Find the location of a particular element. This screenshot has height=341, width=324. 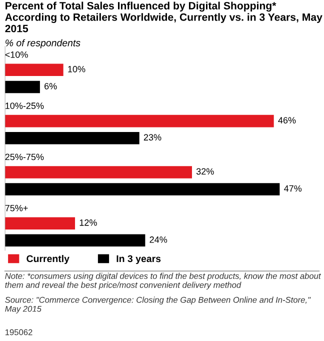

data-label: 24% is located at coordinates (159, 239).